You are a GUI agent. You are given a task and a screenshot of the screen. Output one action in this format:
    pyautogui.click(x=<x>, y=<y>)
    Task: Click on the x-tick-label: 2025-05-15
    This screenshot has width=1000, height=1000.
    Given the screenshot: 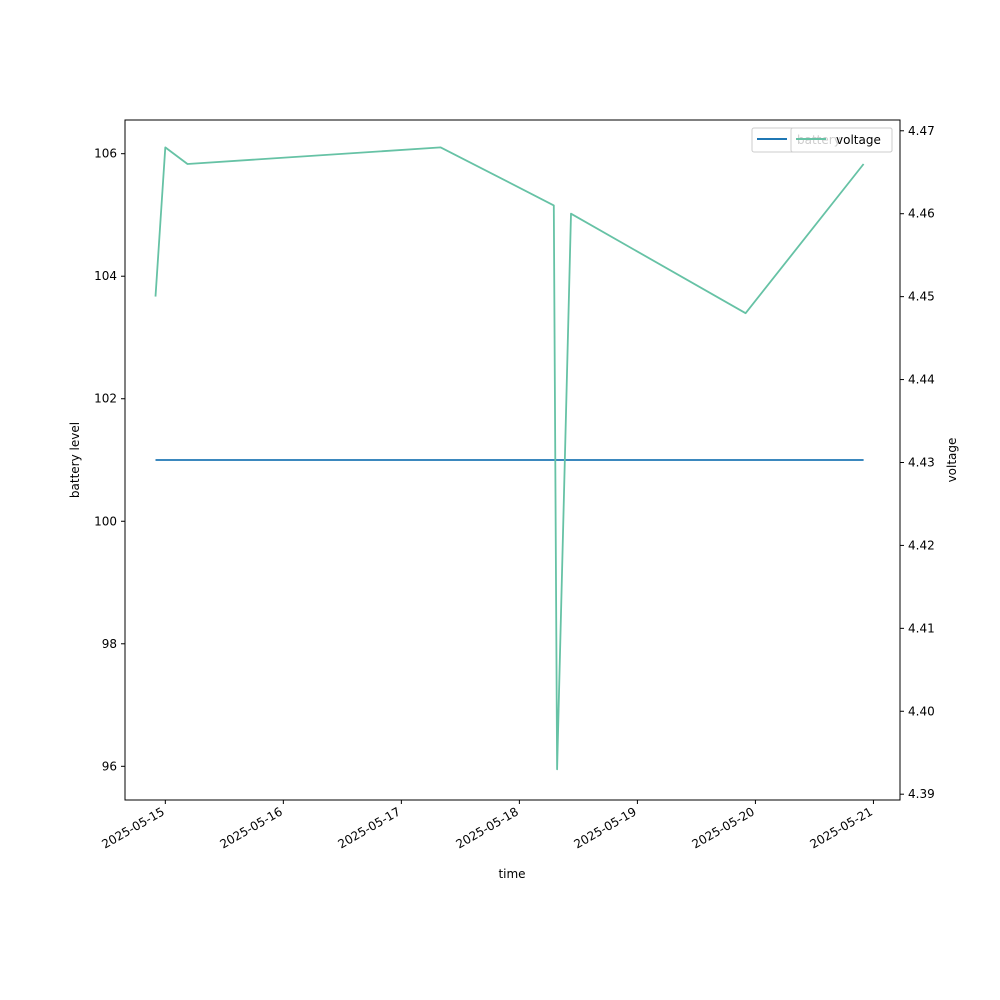 What is the action you would take?
    pyautogui.click(x=132, y=827)
    